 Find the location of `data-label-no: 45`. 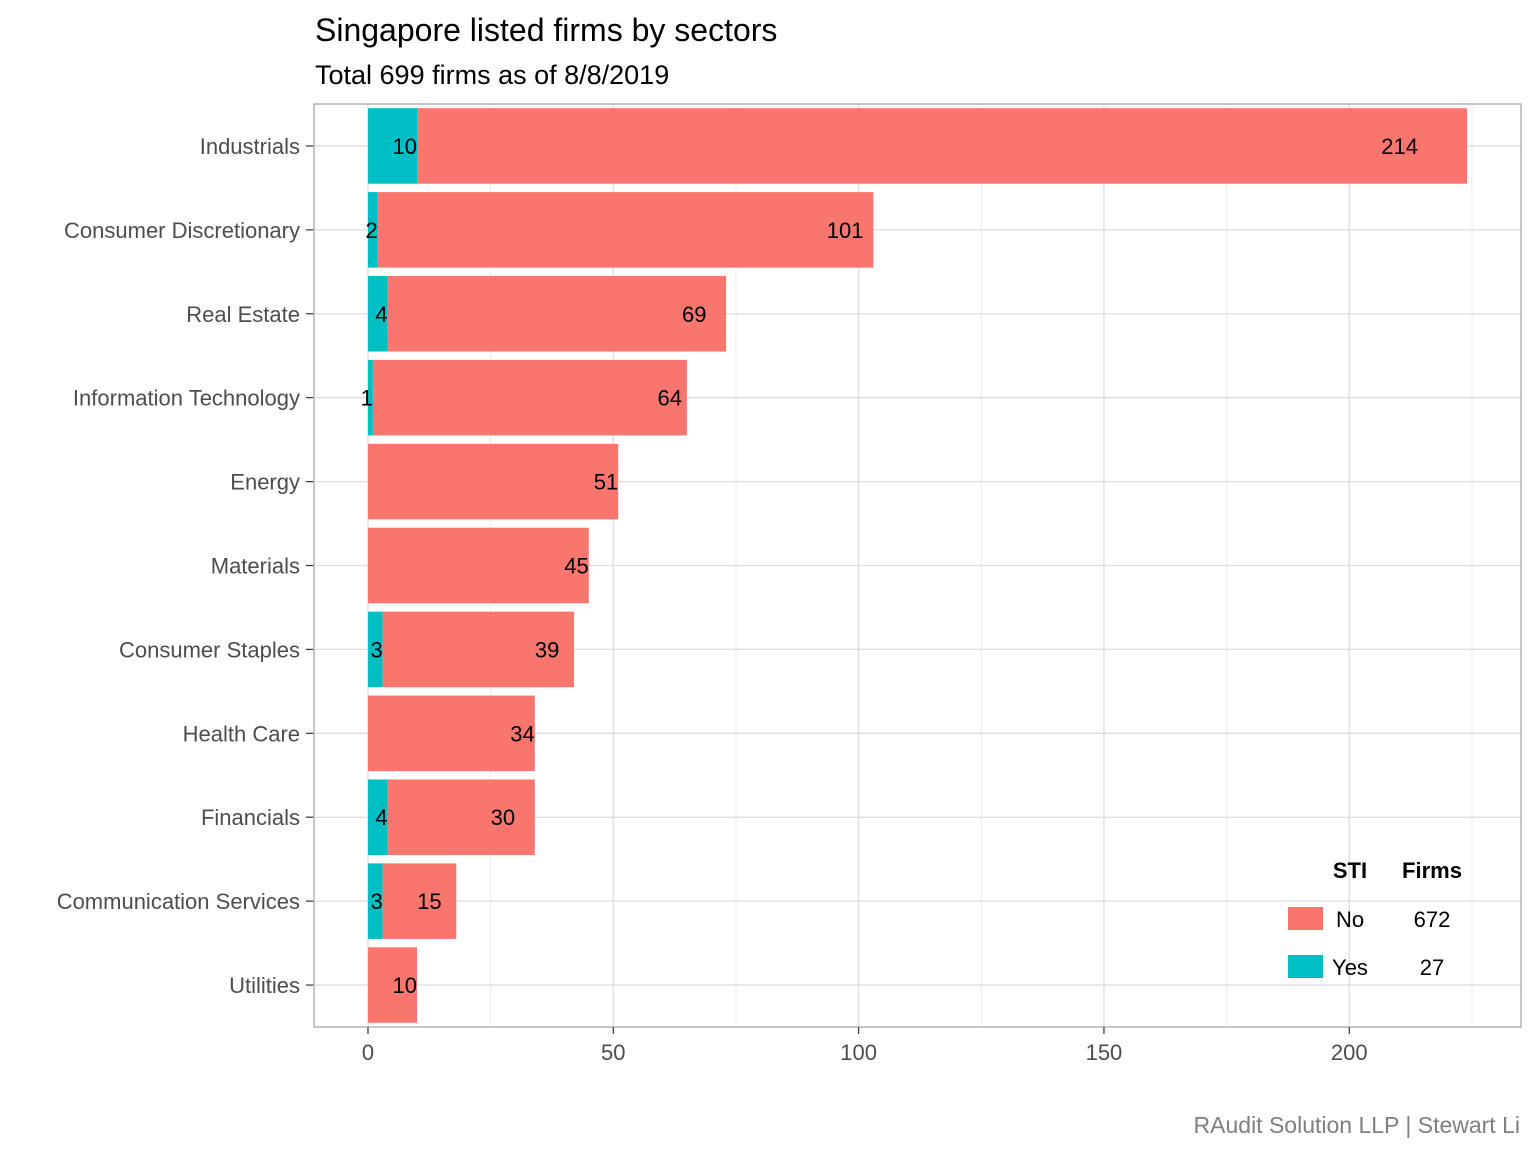

data-label-no: 45 is located at coordinates (576, 566).